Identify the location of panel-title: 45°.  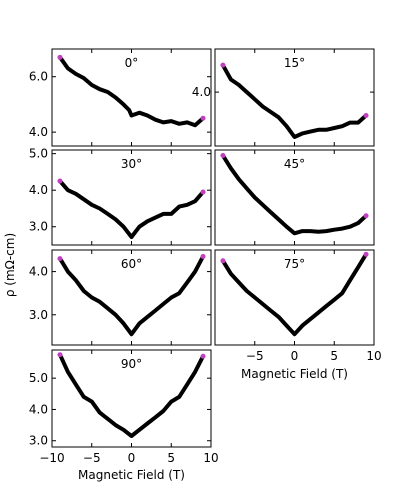
(294, 164).